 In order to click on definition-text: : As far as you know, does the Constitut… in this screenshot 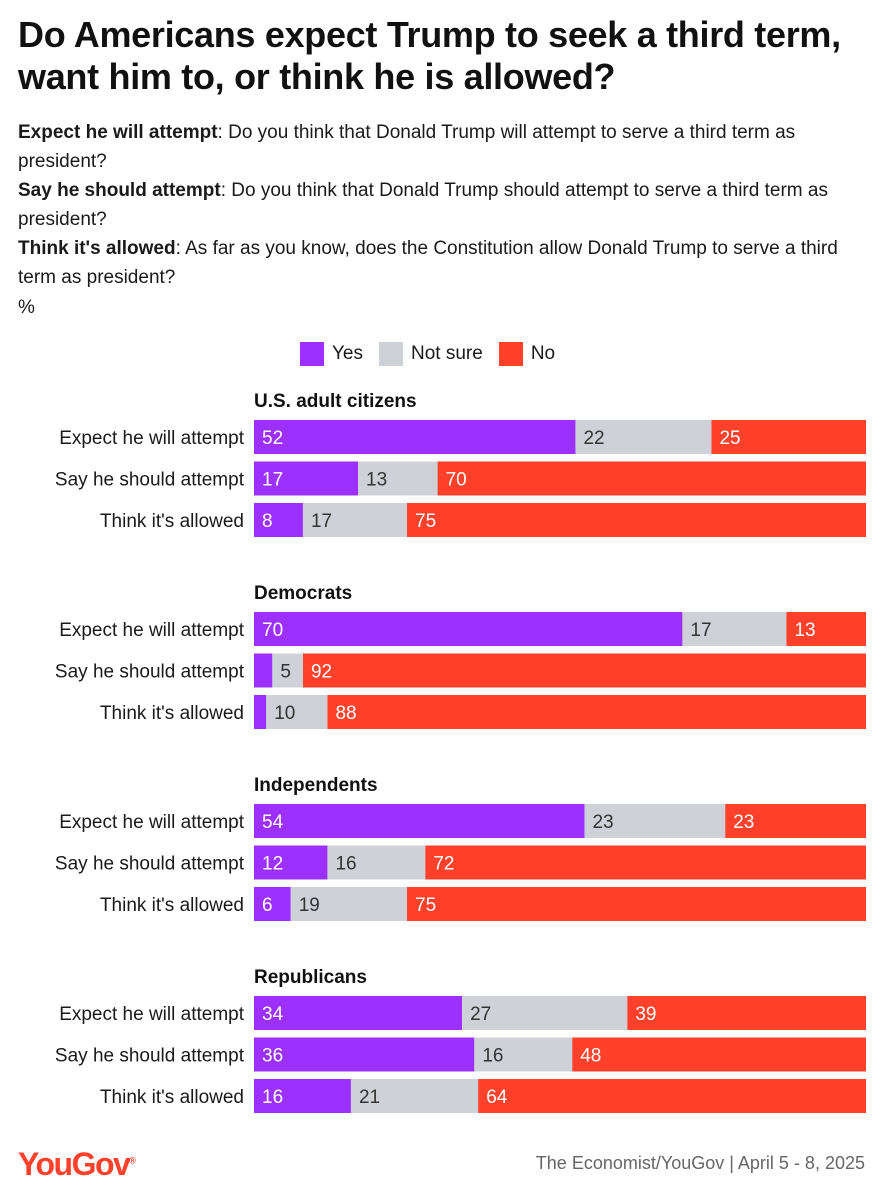, I will do `click(428, 263)`.